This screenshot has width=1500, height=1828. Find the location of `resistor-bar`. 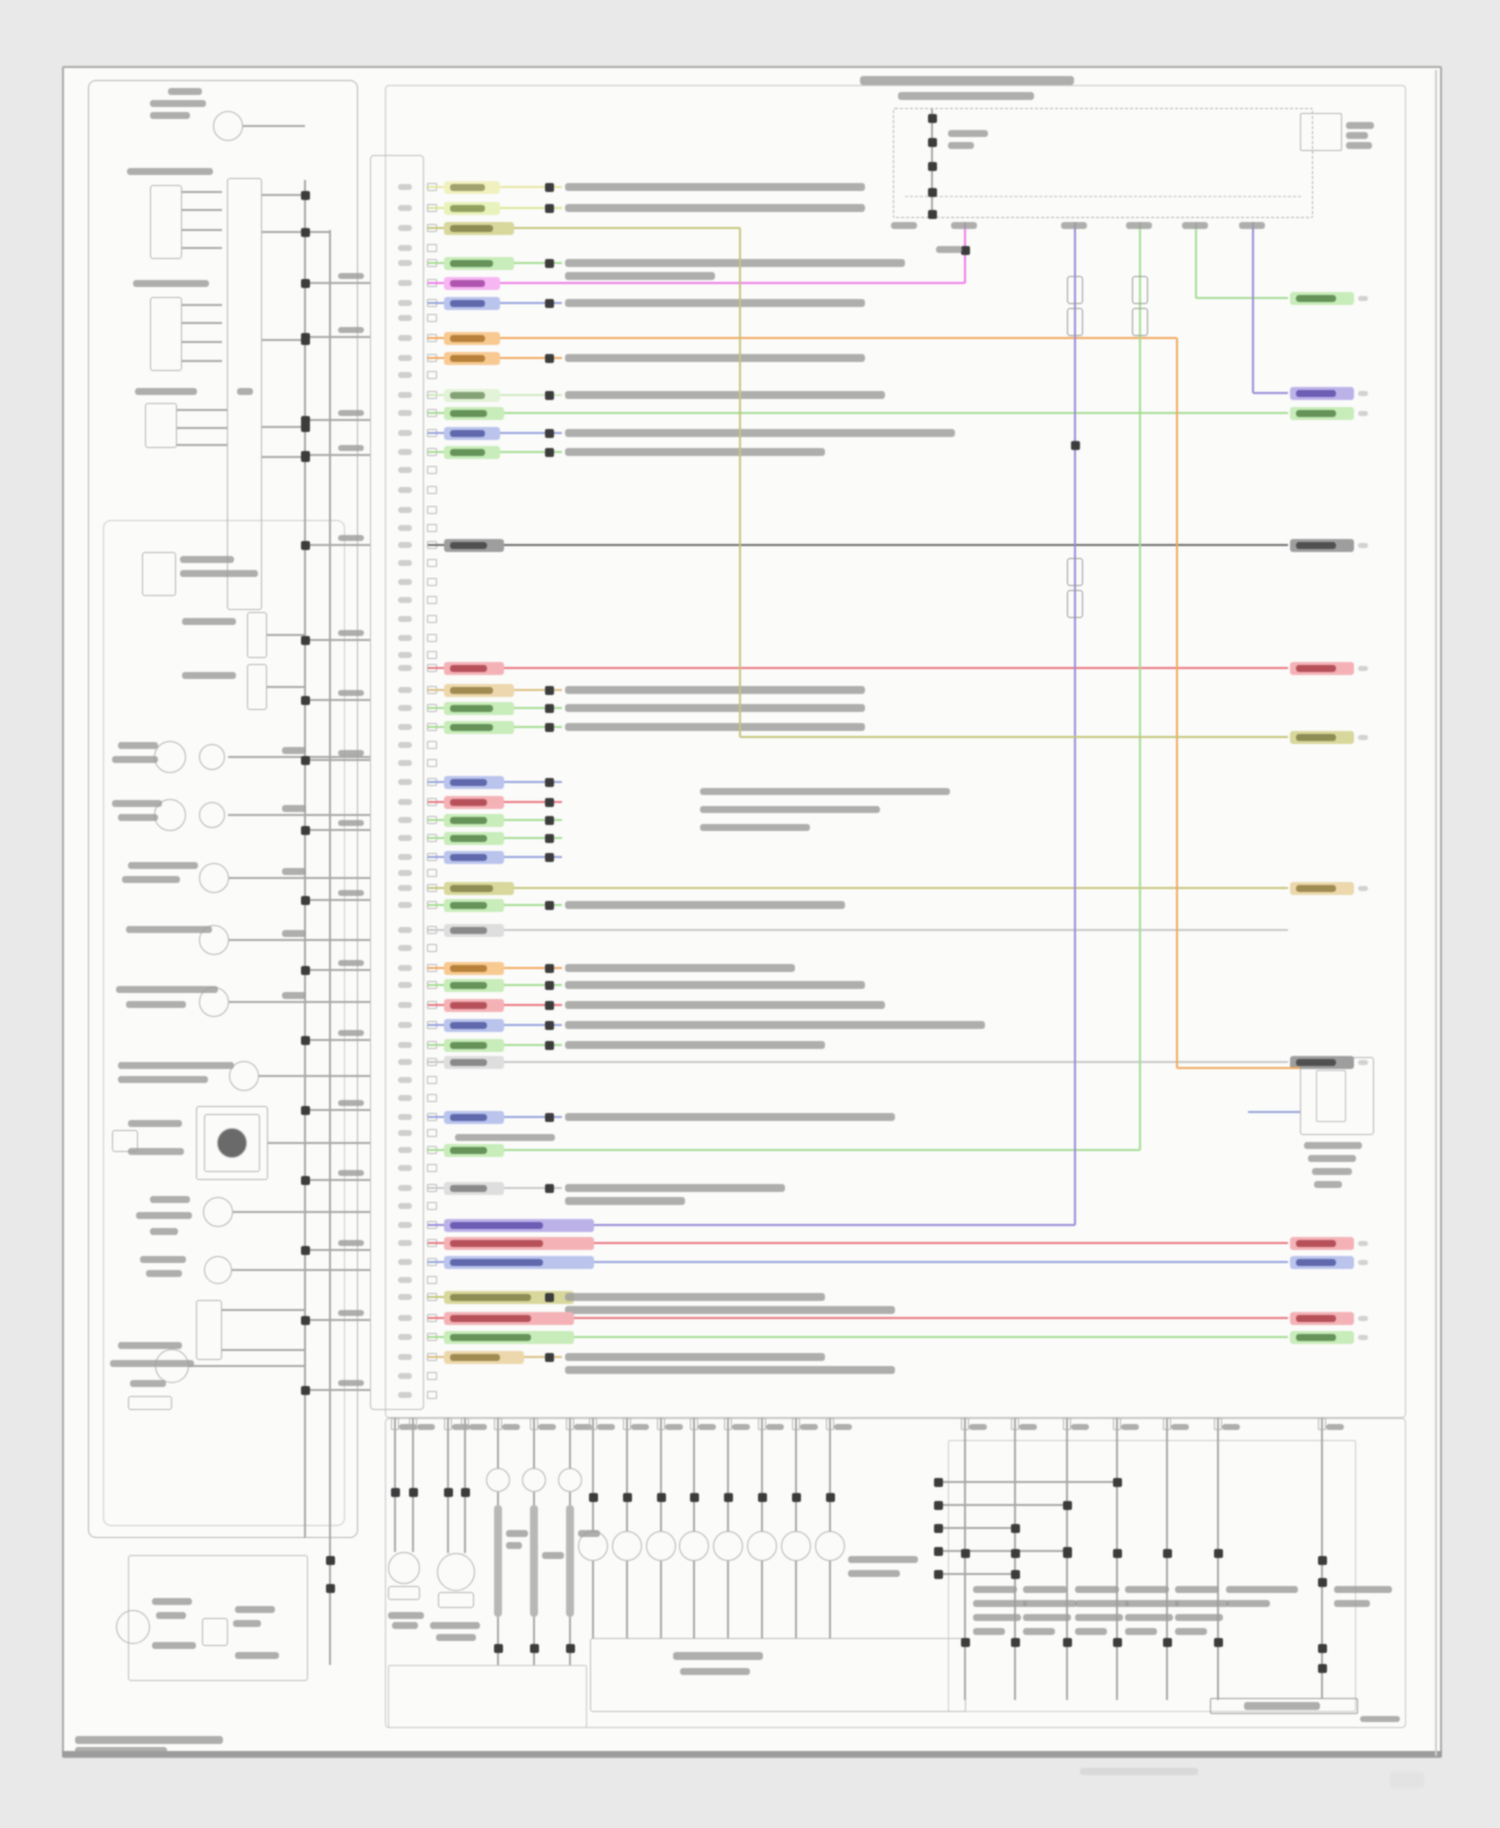

resistor-bar is located at coordinates (570, 1561).